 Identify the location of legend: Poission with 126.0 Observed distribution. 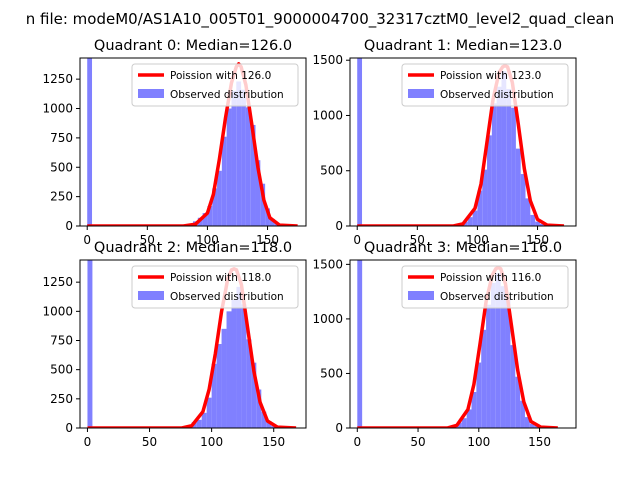
(215, 85).